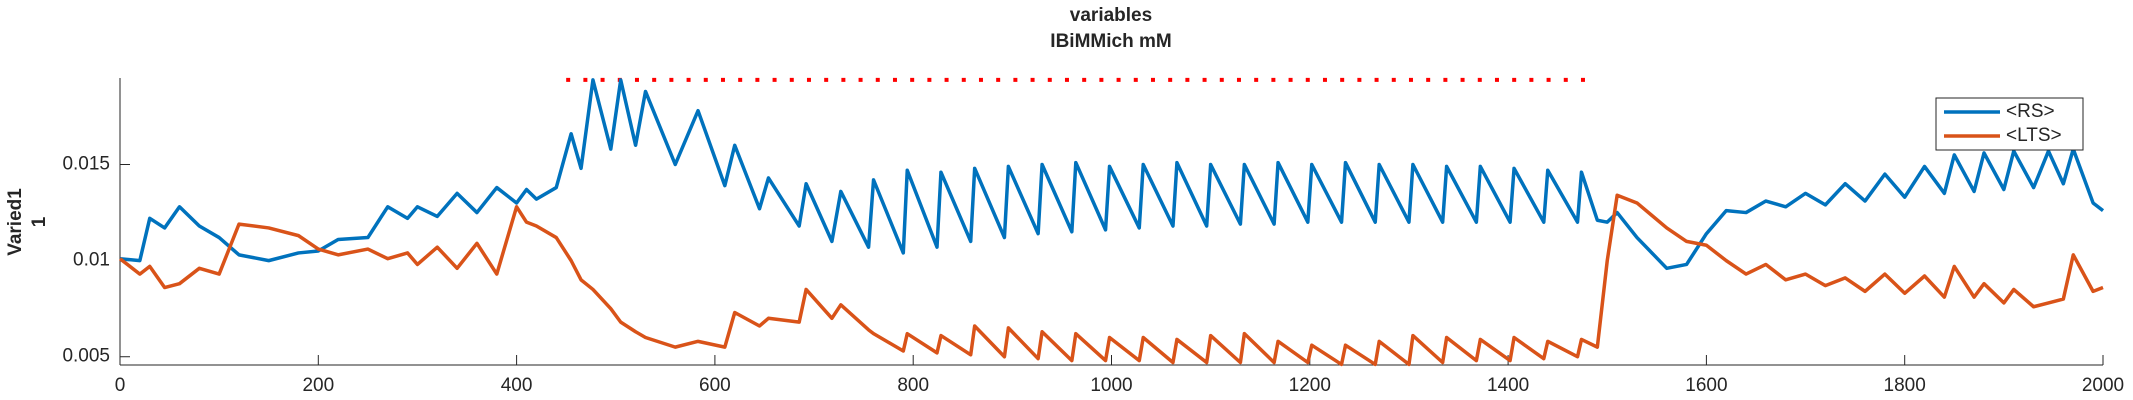 This screenshot has height=400, width=2133. What do you see at coordinates (39, 221) in the screenshot?
I see `y-axis-label: 1` at bounding box center [39, 221].